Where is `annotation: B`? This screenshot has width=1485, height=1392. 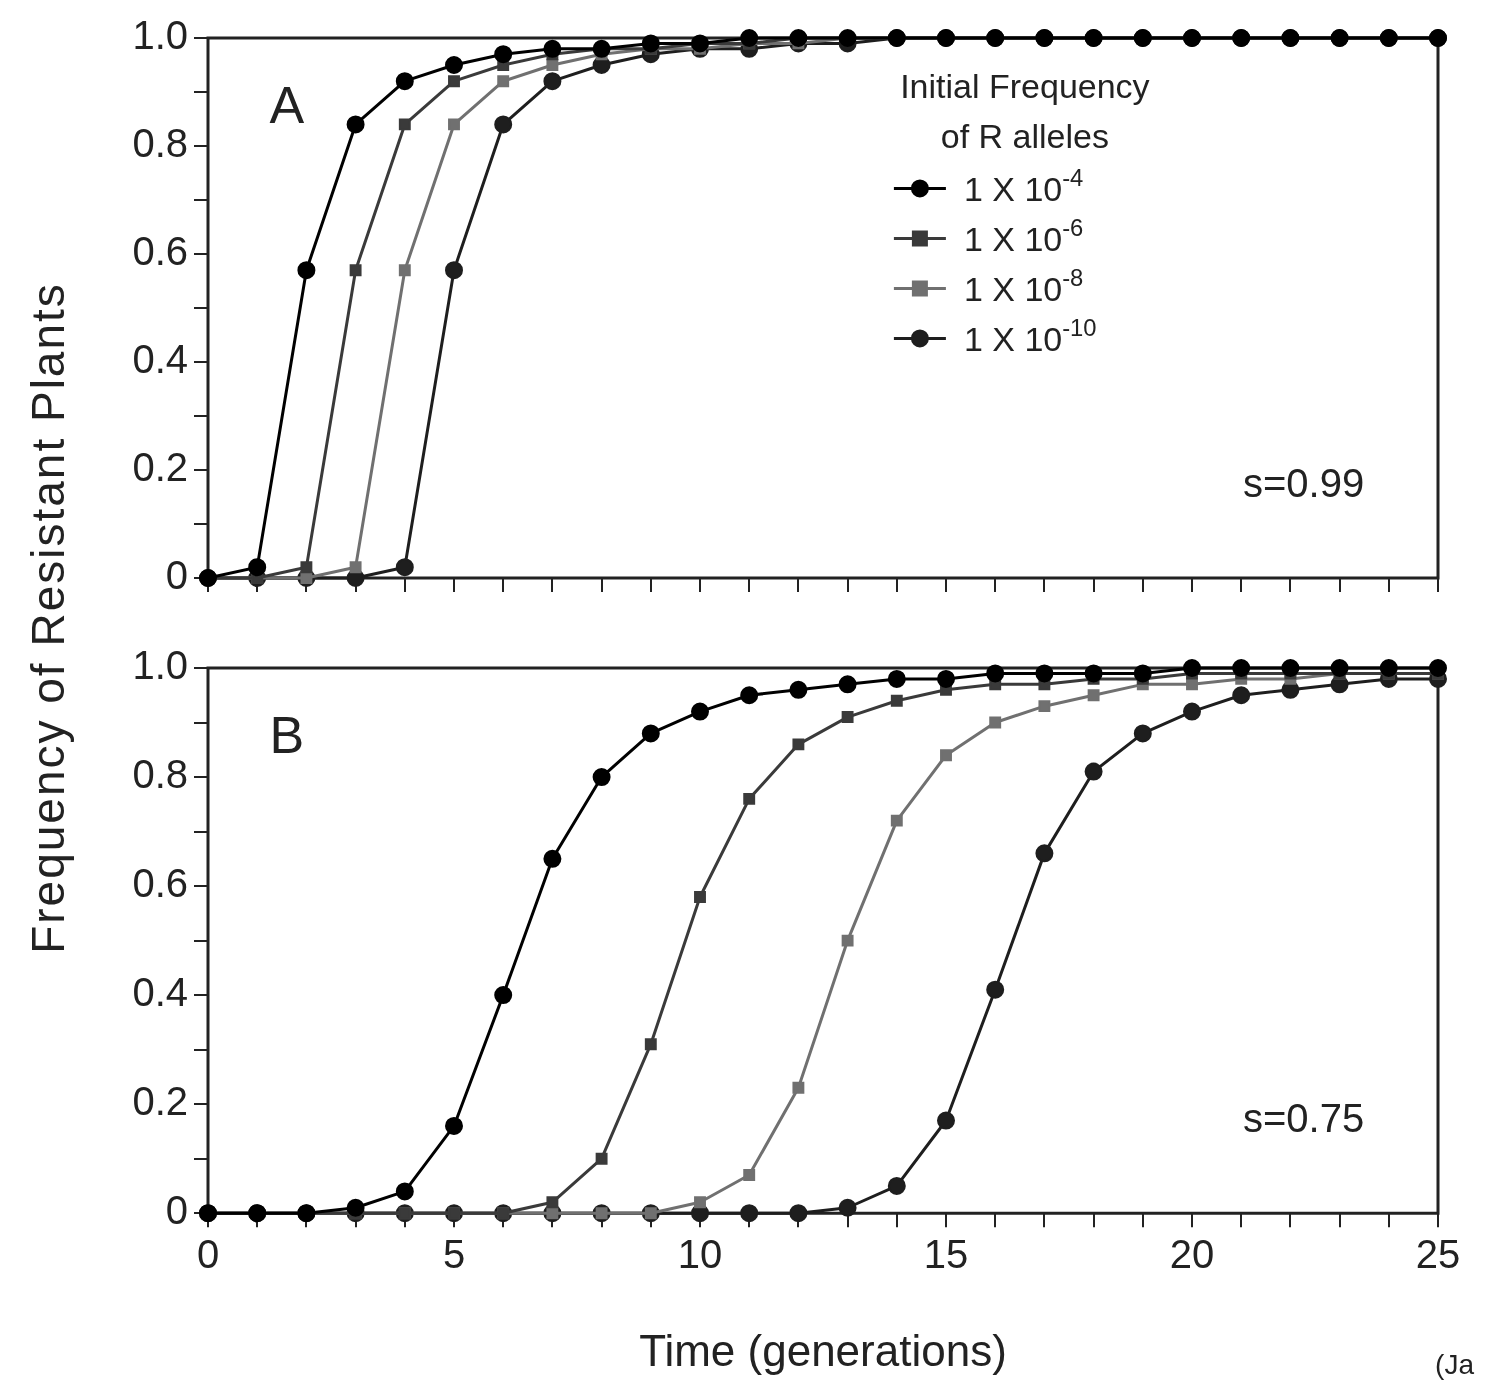 annotation: B is located at coordinates (287, 735).